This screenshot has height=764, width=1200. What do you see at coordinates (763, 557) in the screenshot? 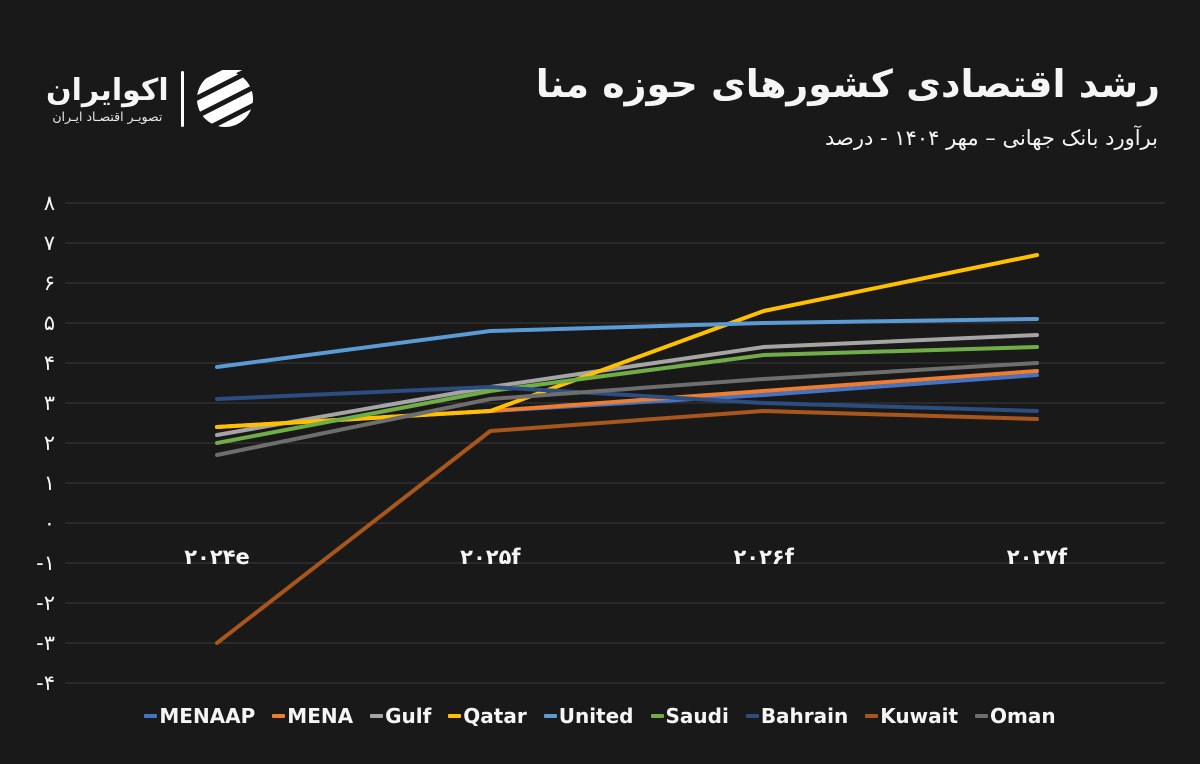
I see `x-tick-label: ۲۰۲۶f` at bounding box center [763, 557].